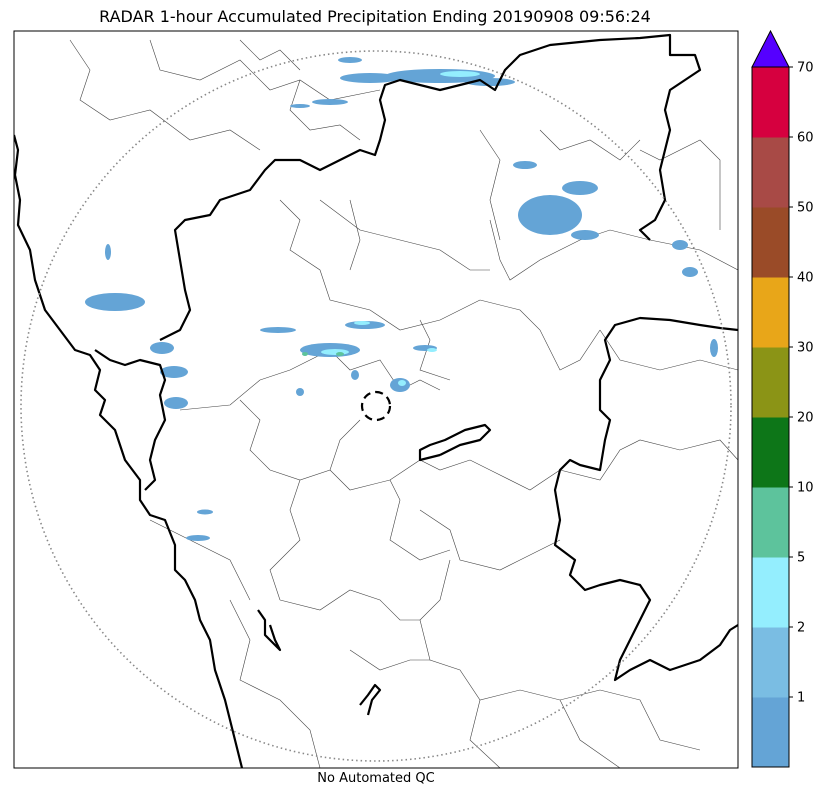 The height and width of the screenshot is (797, 825). What do you see at coordinates (376, 778) in the screenshot?
I see `qc-caption: No Automated QC` at bounding box center [376, 778].